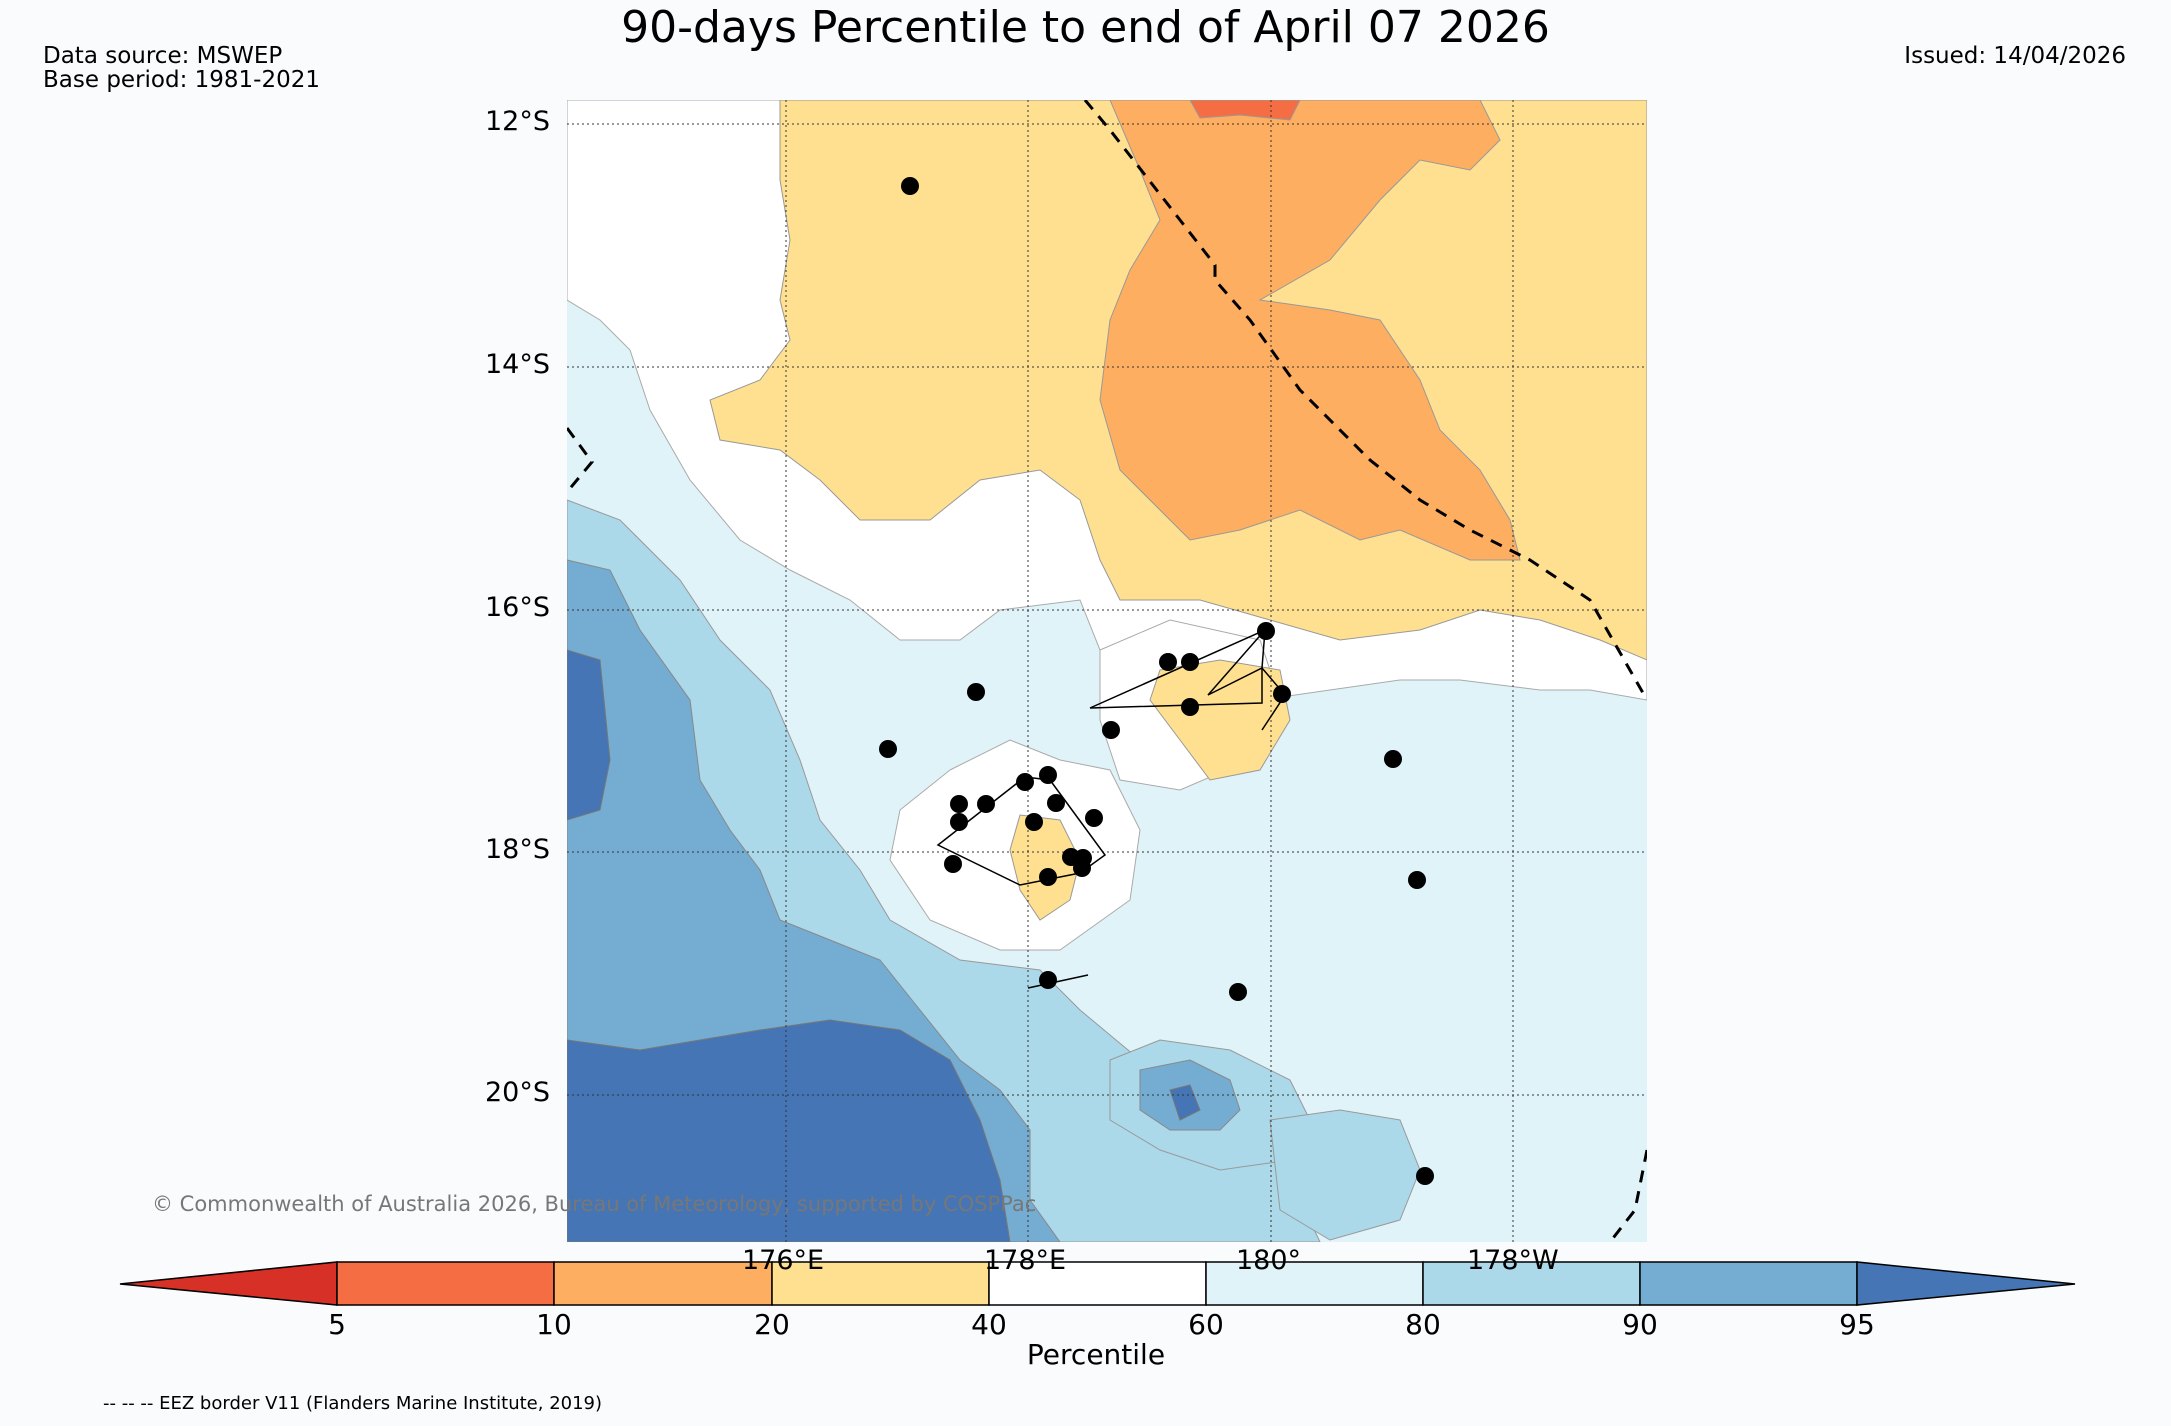 Image resolution: width=2171 pixels, height=1426 pixels. What do you see at coordinates (517, 121) in the screenshot?
I see `lat-label: 12°S` at bounding box center [517, 121].